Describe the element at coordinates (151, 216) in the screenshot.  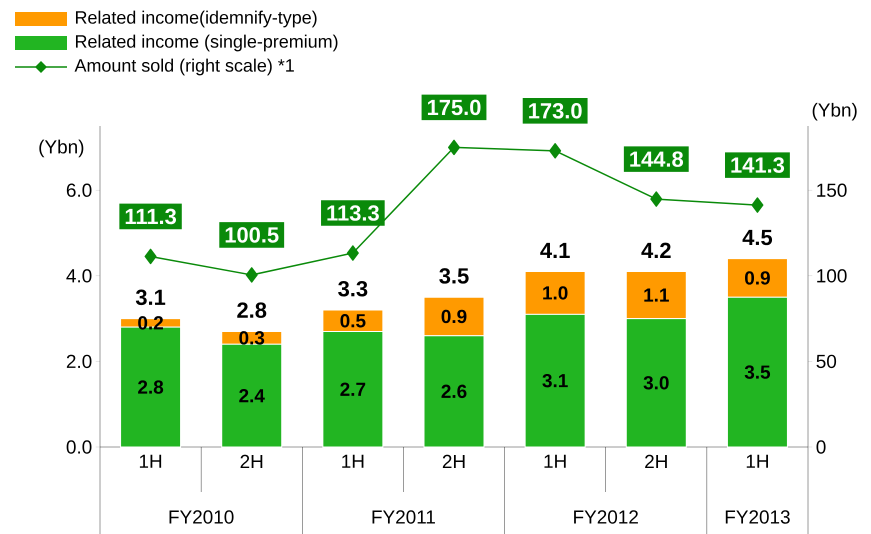
I see `data-label: 111.3` at that location.